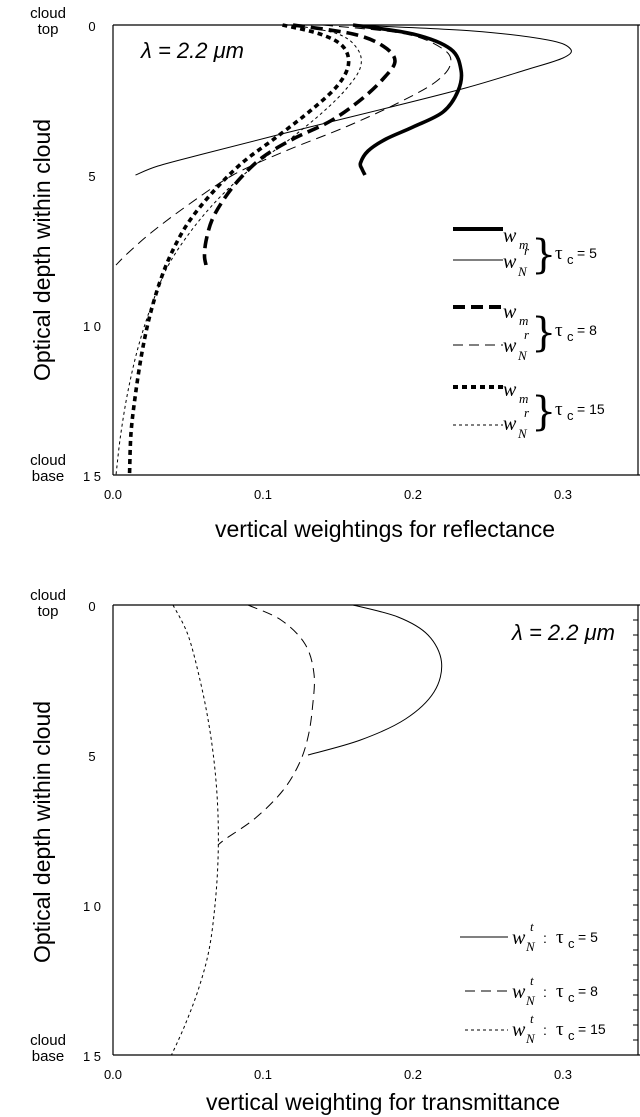 Image resolution: width=640 pixels, height=1117 pixels. Describe the element at coordinates (570, 415) in the screenshot. I see `legend-tausub-tau15: c` at that location.